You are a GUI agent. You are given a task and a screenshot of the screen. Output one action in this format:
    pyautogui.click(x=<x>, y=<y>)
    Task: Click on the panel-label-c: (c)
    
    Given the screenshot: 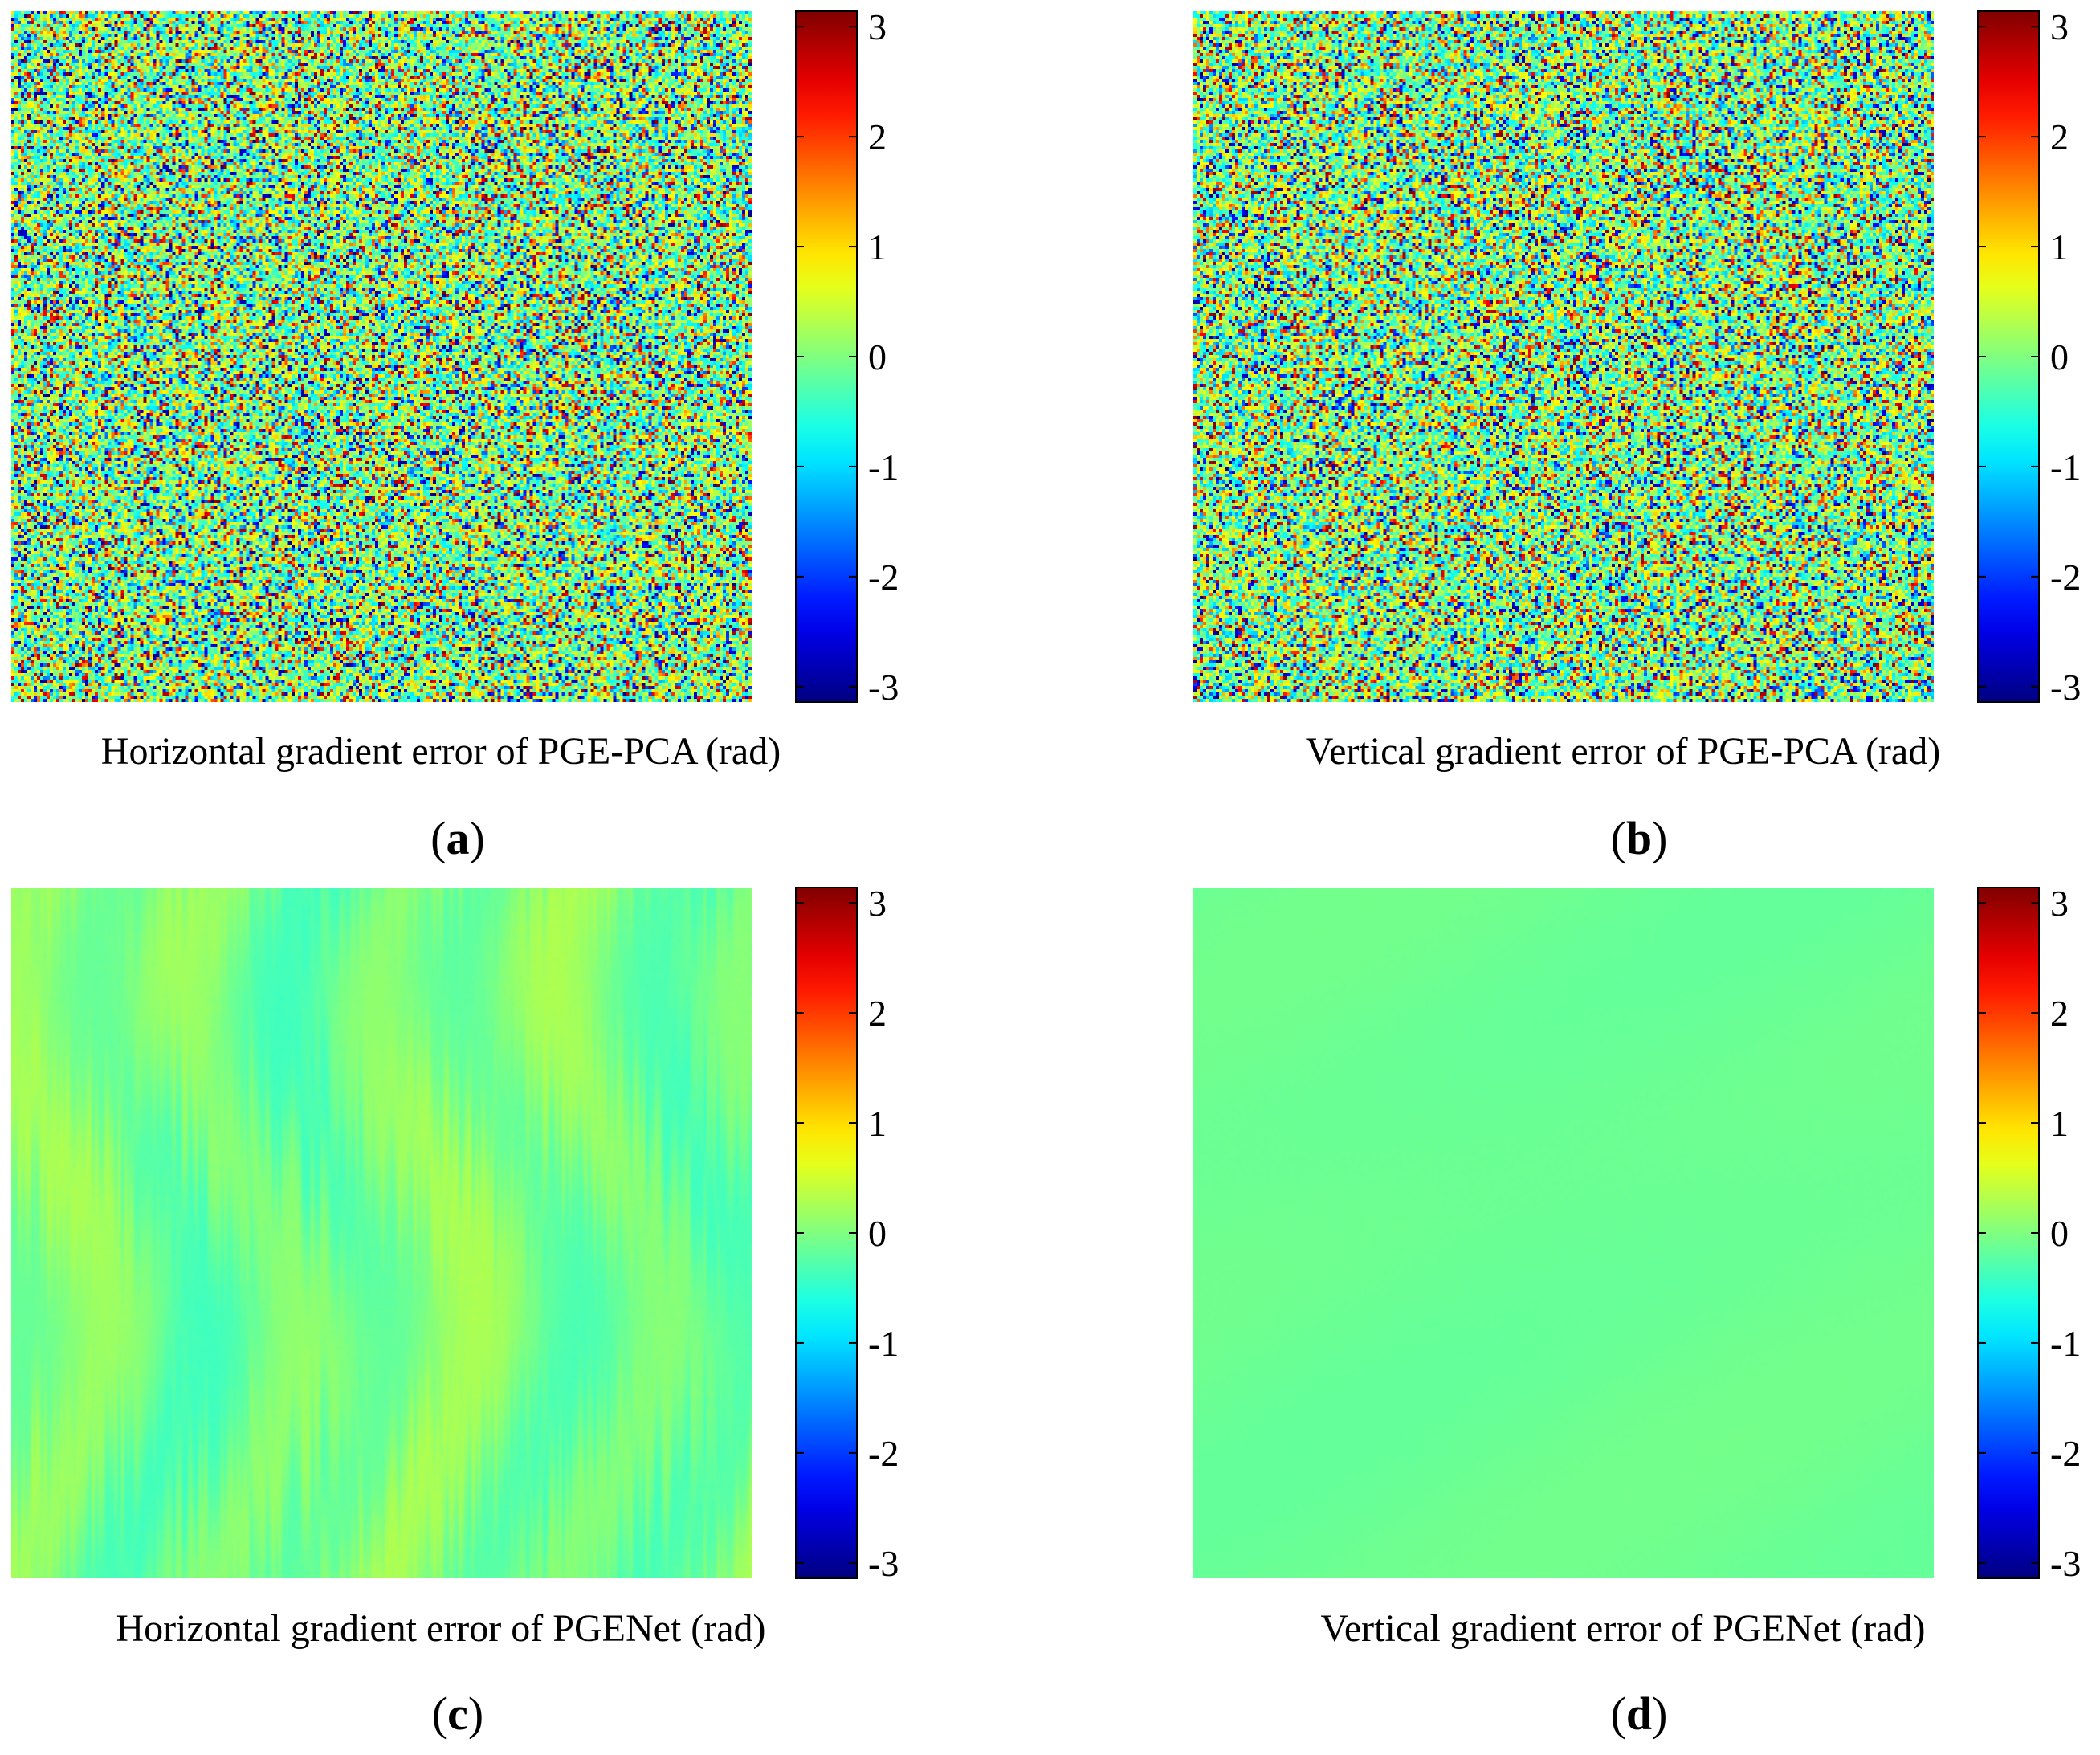 What is the action you would take?
    pyautogui.click(x=457, y=1714)
    